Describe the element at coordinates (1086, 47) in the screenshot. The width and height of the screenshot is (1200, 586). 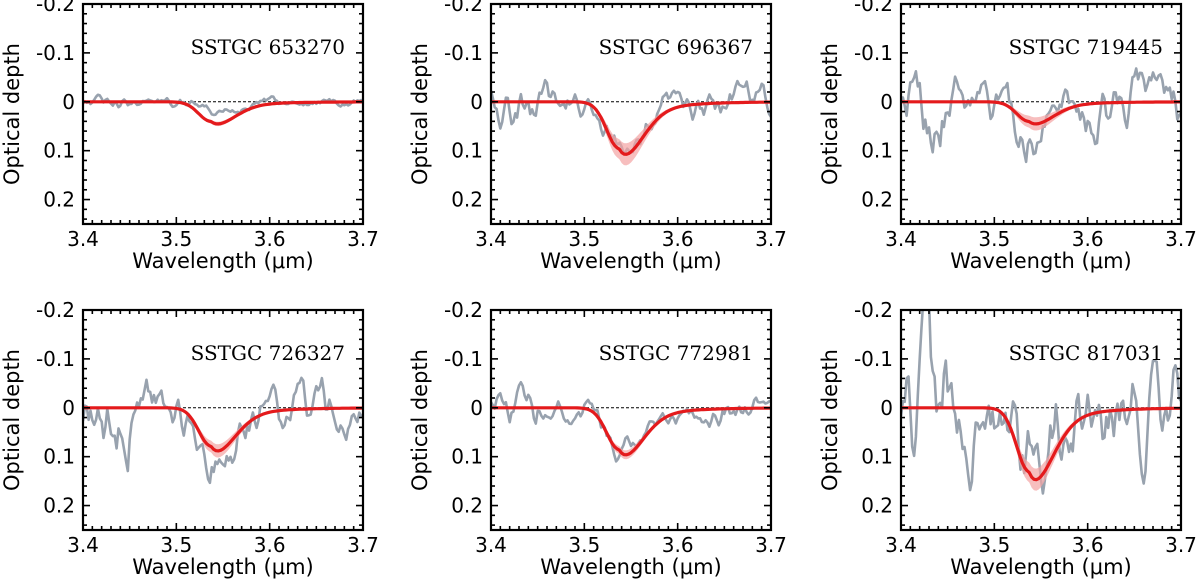
I see `panel-title: SSTGC 719445` at that location.